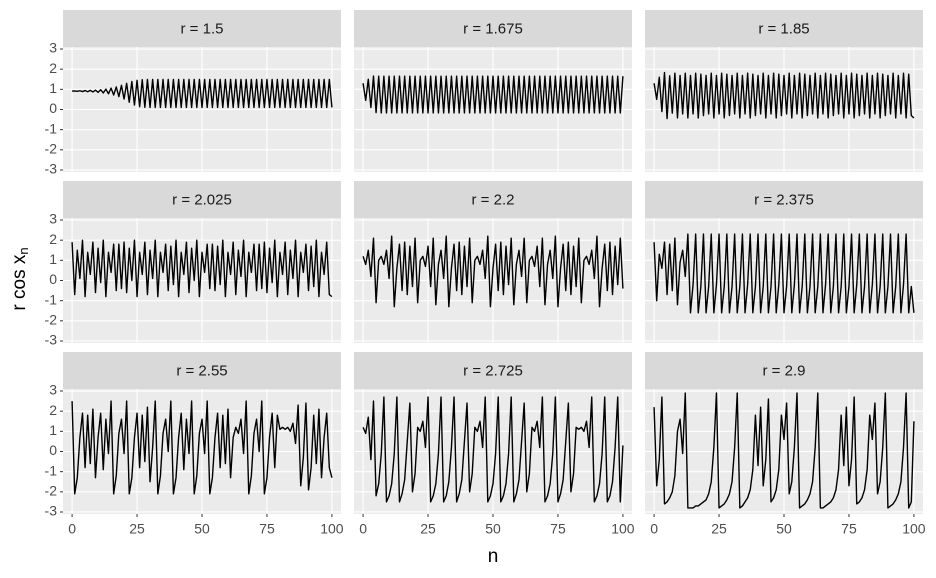 This screenshot has height=578, width=936. I want to click on y-axis-title: r cos xn, so click(20, 278).